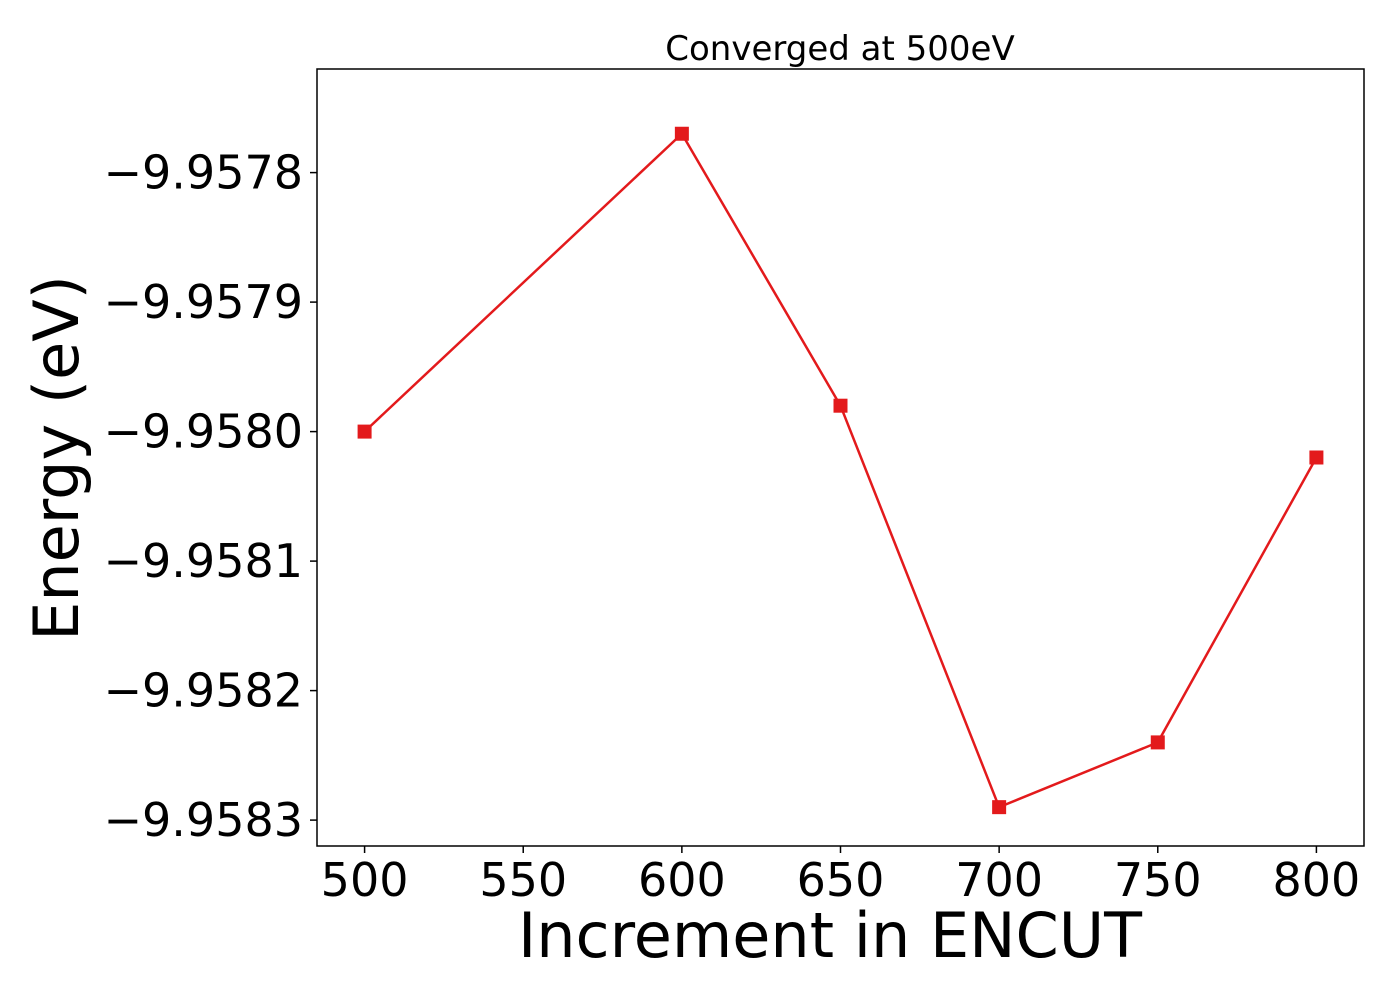 The height and width of the screenshot is (1000, 1400). I want to click on y-tick-label: −9.9582, so click(204, 691).